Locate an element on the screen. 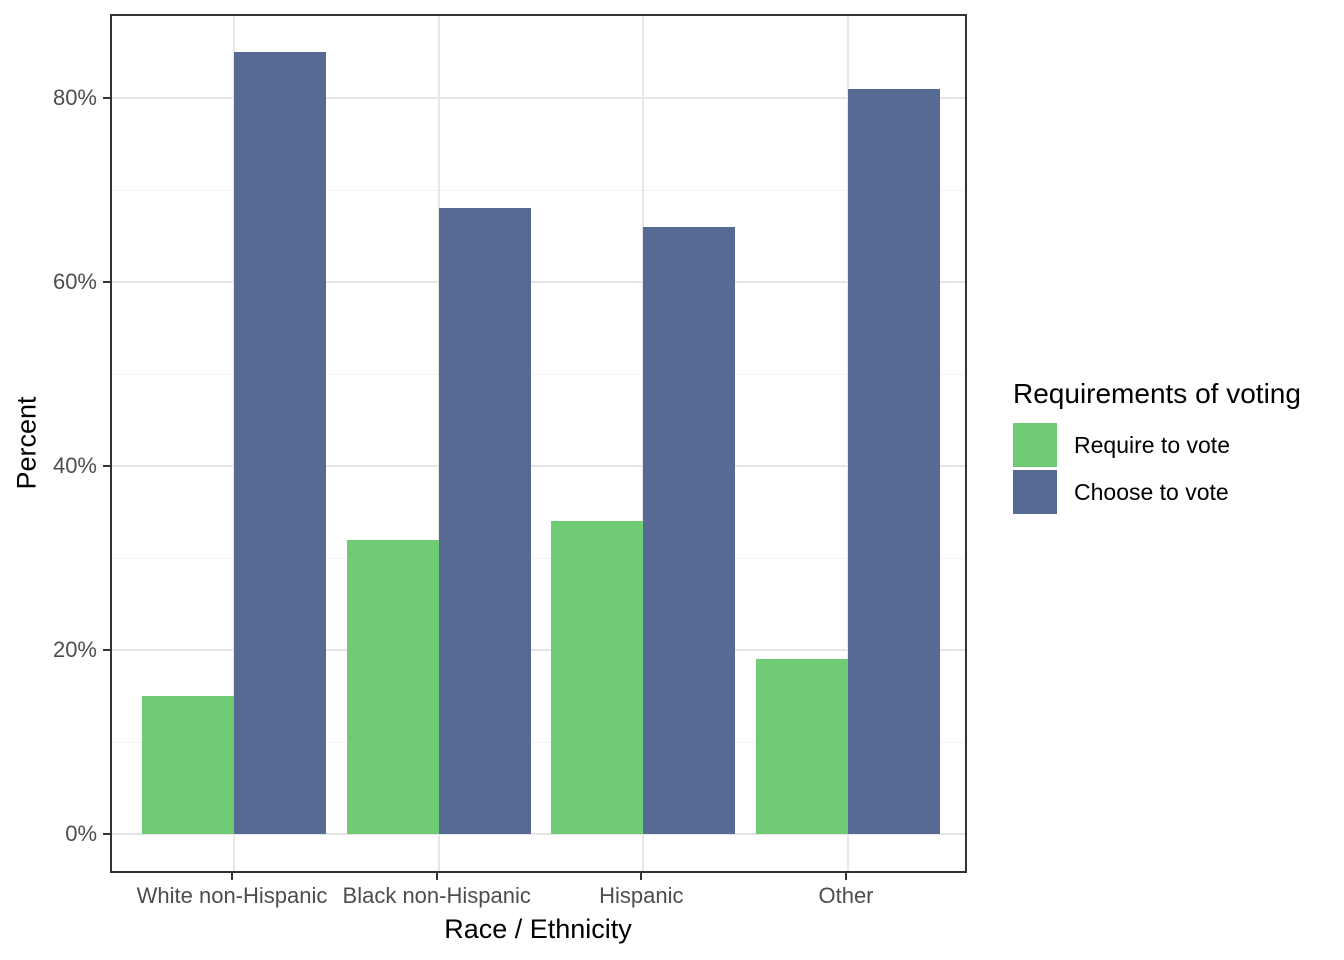 The width and height of the screenshot is (1344, 960). legend-item: Require to vote is located at coordinates (1157, 445).